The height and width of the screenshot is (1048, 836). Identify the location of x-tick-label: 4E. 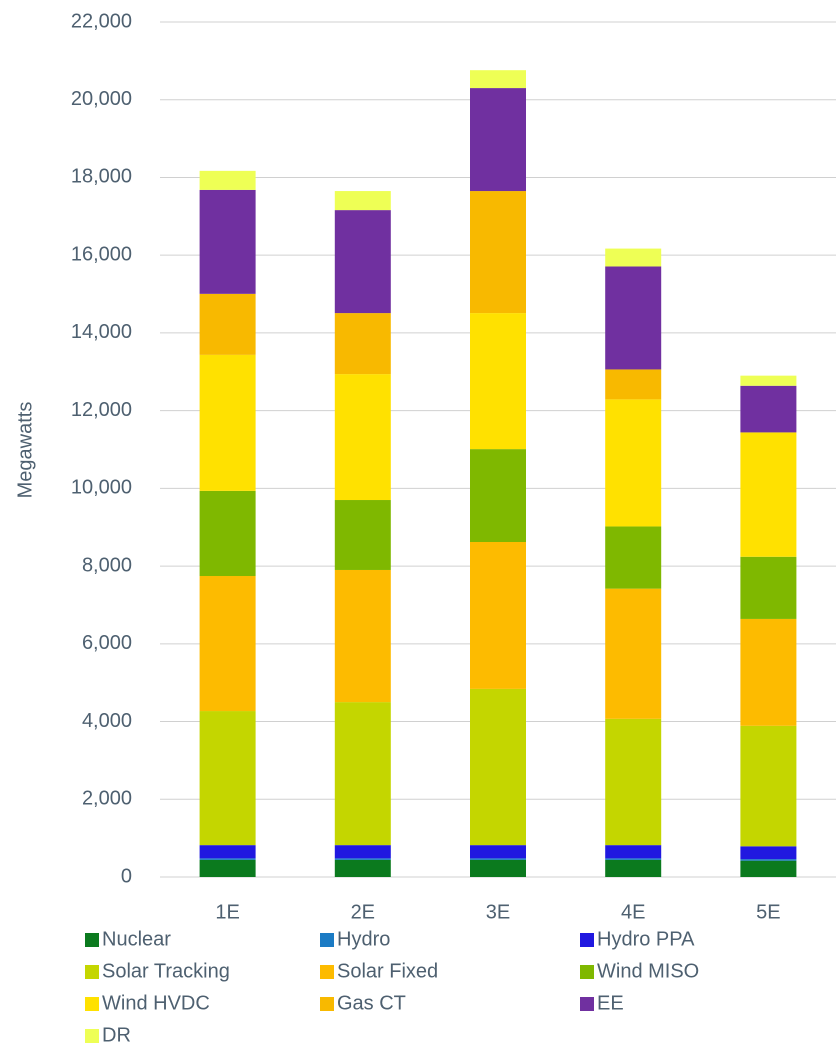
(633, 912).